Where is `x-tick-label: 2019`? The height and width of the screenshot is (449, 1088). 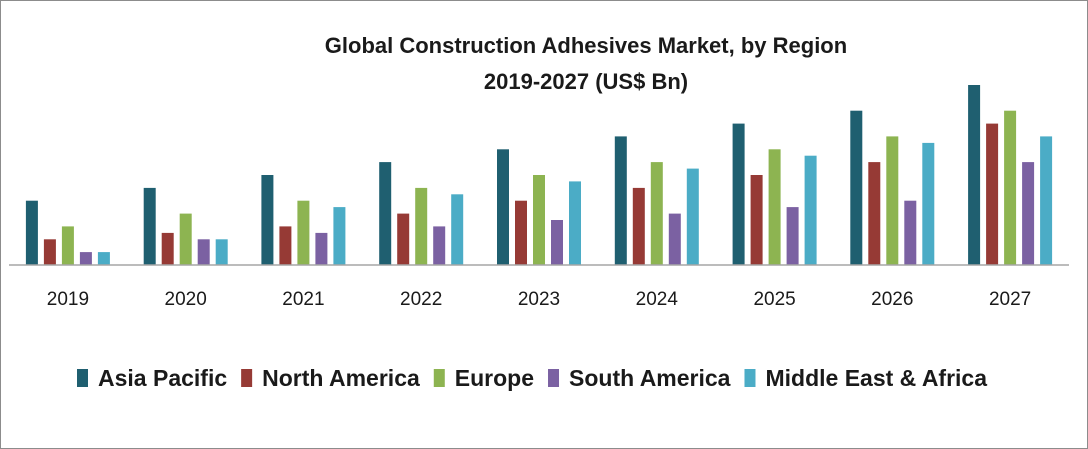 x-tick-label: 2019 is located at coordinates (68, 299).